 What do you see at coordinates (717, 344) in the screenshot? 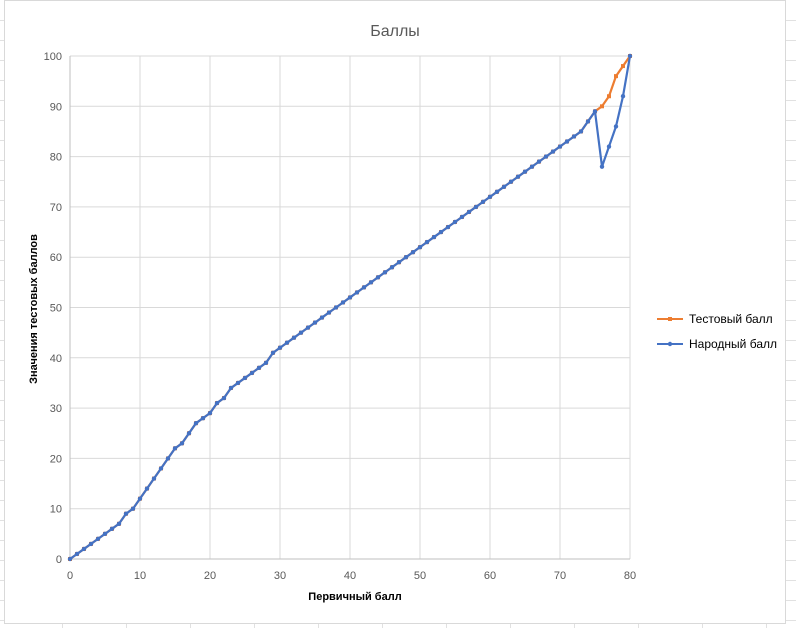
I see `legend-item-folk-score: Народный балл` at bounding box center [717, 344].